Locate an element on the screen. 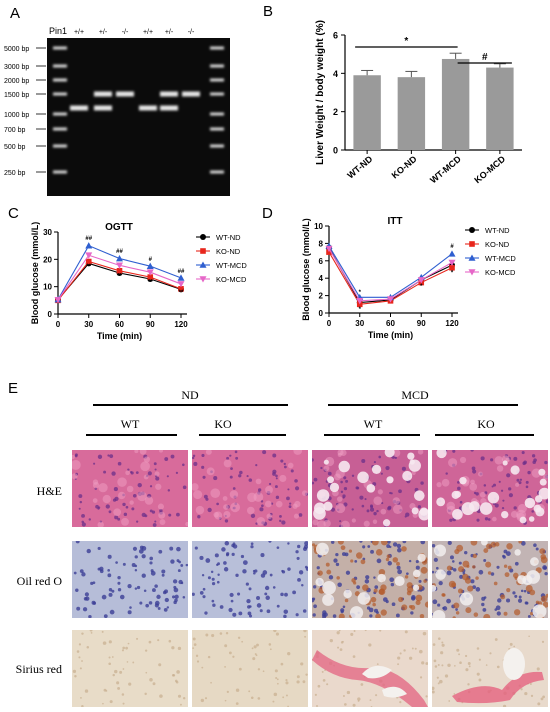 The width and height of the screenshot is (550, 712). x-tick-label: 0 is located at coordinates (329, 323).